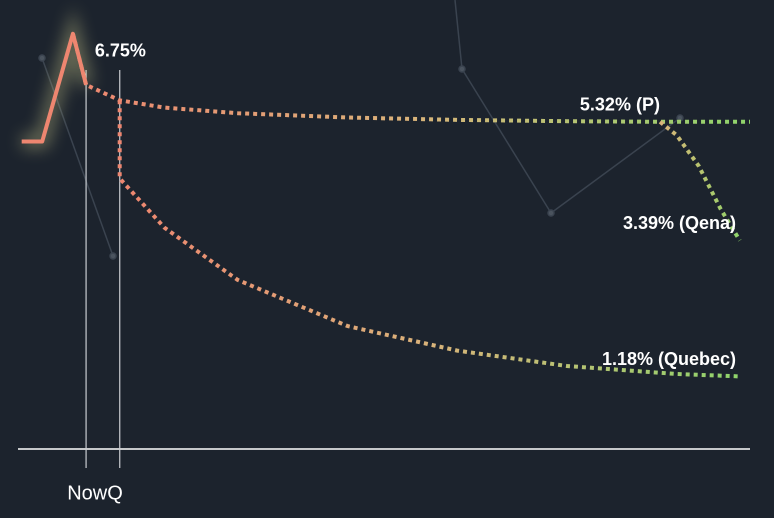  Describe the element at coordinates (620, 105) in the screenshot. I see `value-label: 5.32% (P)` at that location.